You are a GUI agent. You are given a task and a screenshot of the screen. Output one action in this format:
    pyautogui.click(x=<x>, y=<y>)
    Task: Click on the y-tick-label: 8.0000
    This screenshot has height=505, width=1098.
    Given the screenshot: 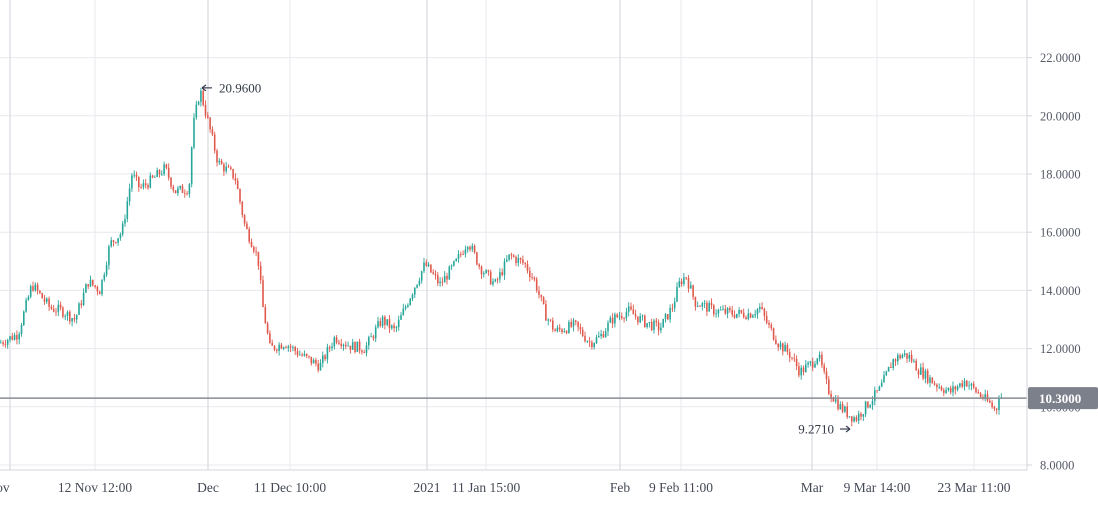 What is the action you would take?
    pyautogui.click(x=1057, y=466)
    